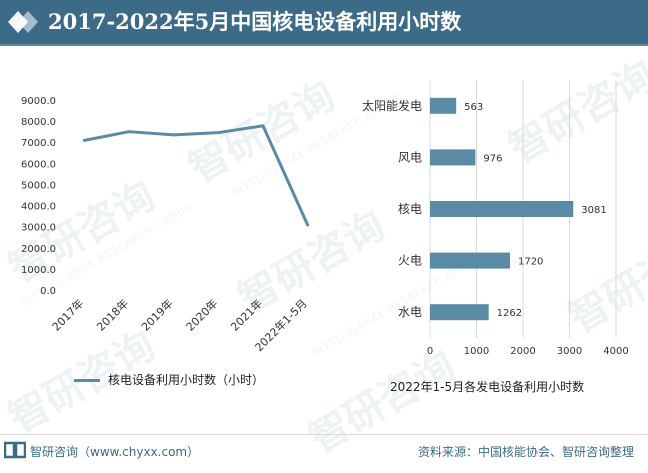 Image resolution: width=648 pixels, height=473 pixels. What do you see at coordinates (38, 101) in the screenshot?
I see `y-tick-label: 9000.0` at bounding box center [38, 101].